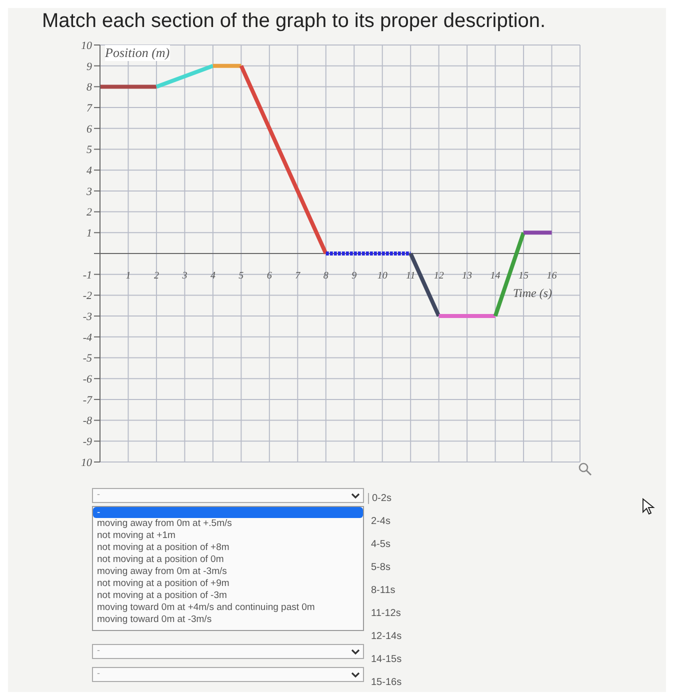 The image size is (674, 700). What do you see at coordinates (89, 171) in the screenshot?
I see `y-tick-label: 4` at bounding box center [89, 171].